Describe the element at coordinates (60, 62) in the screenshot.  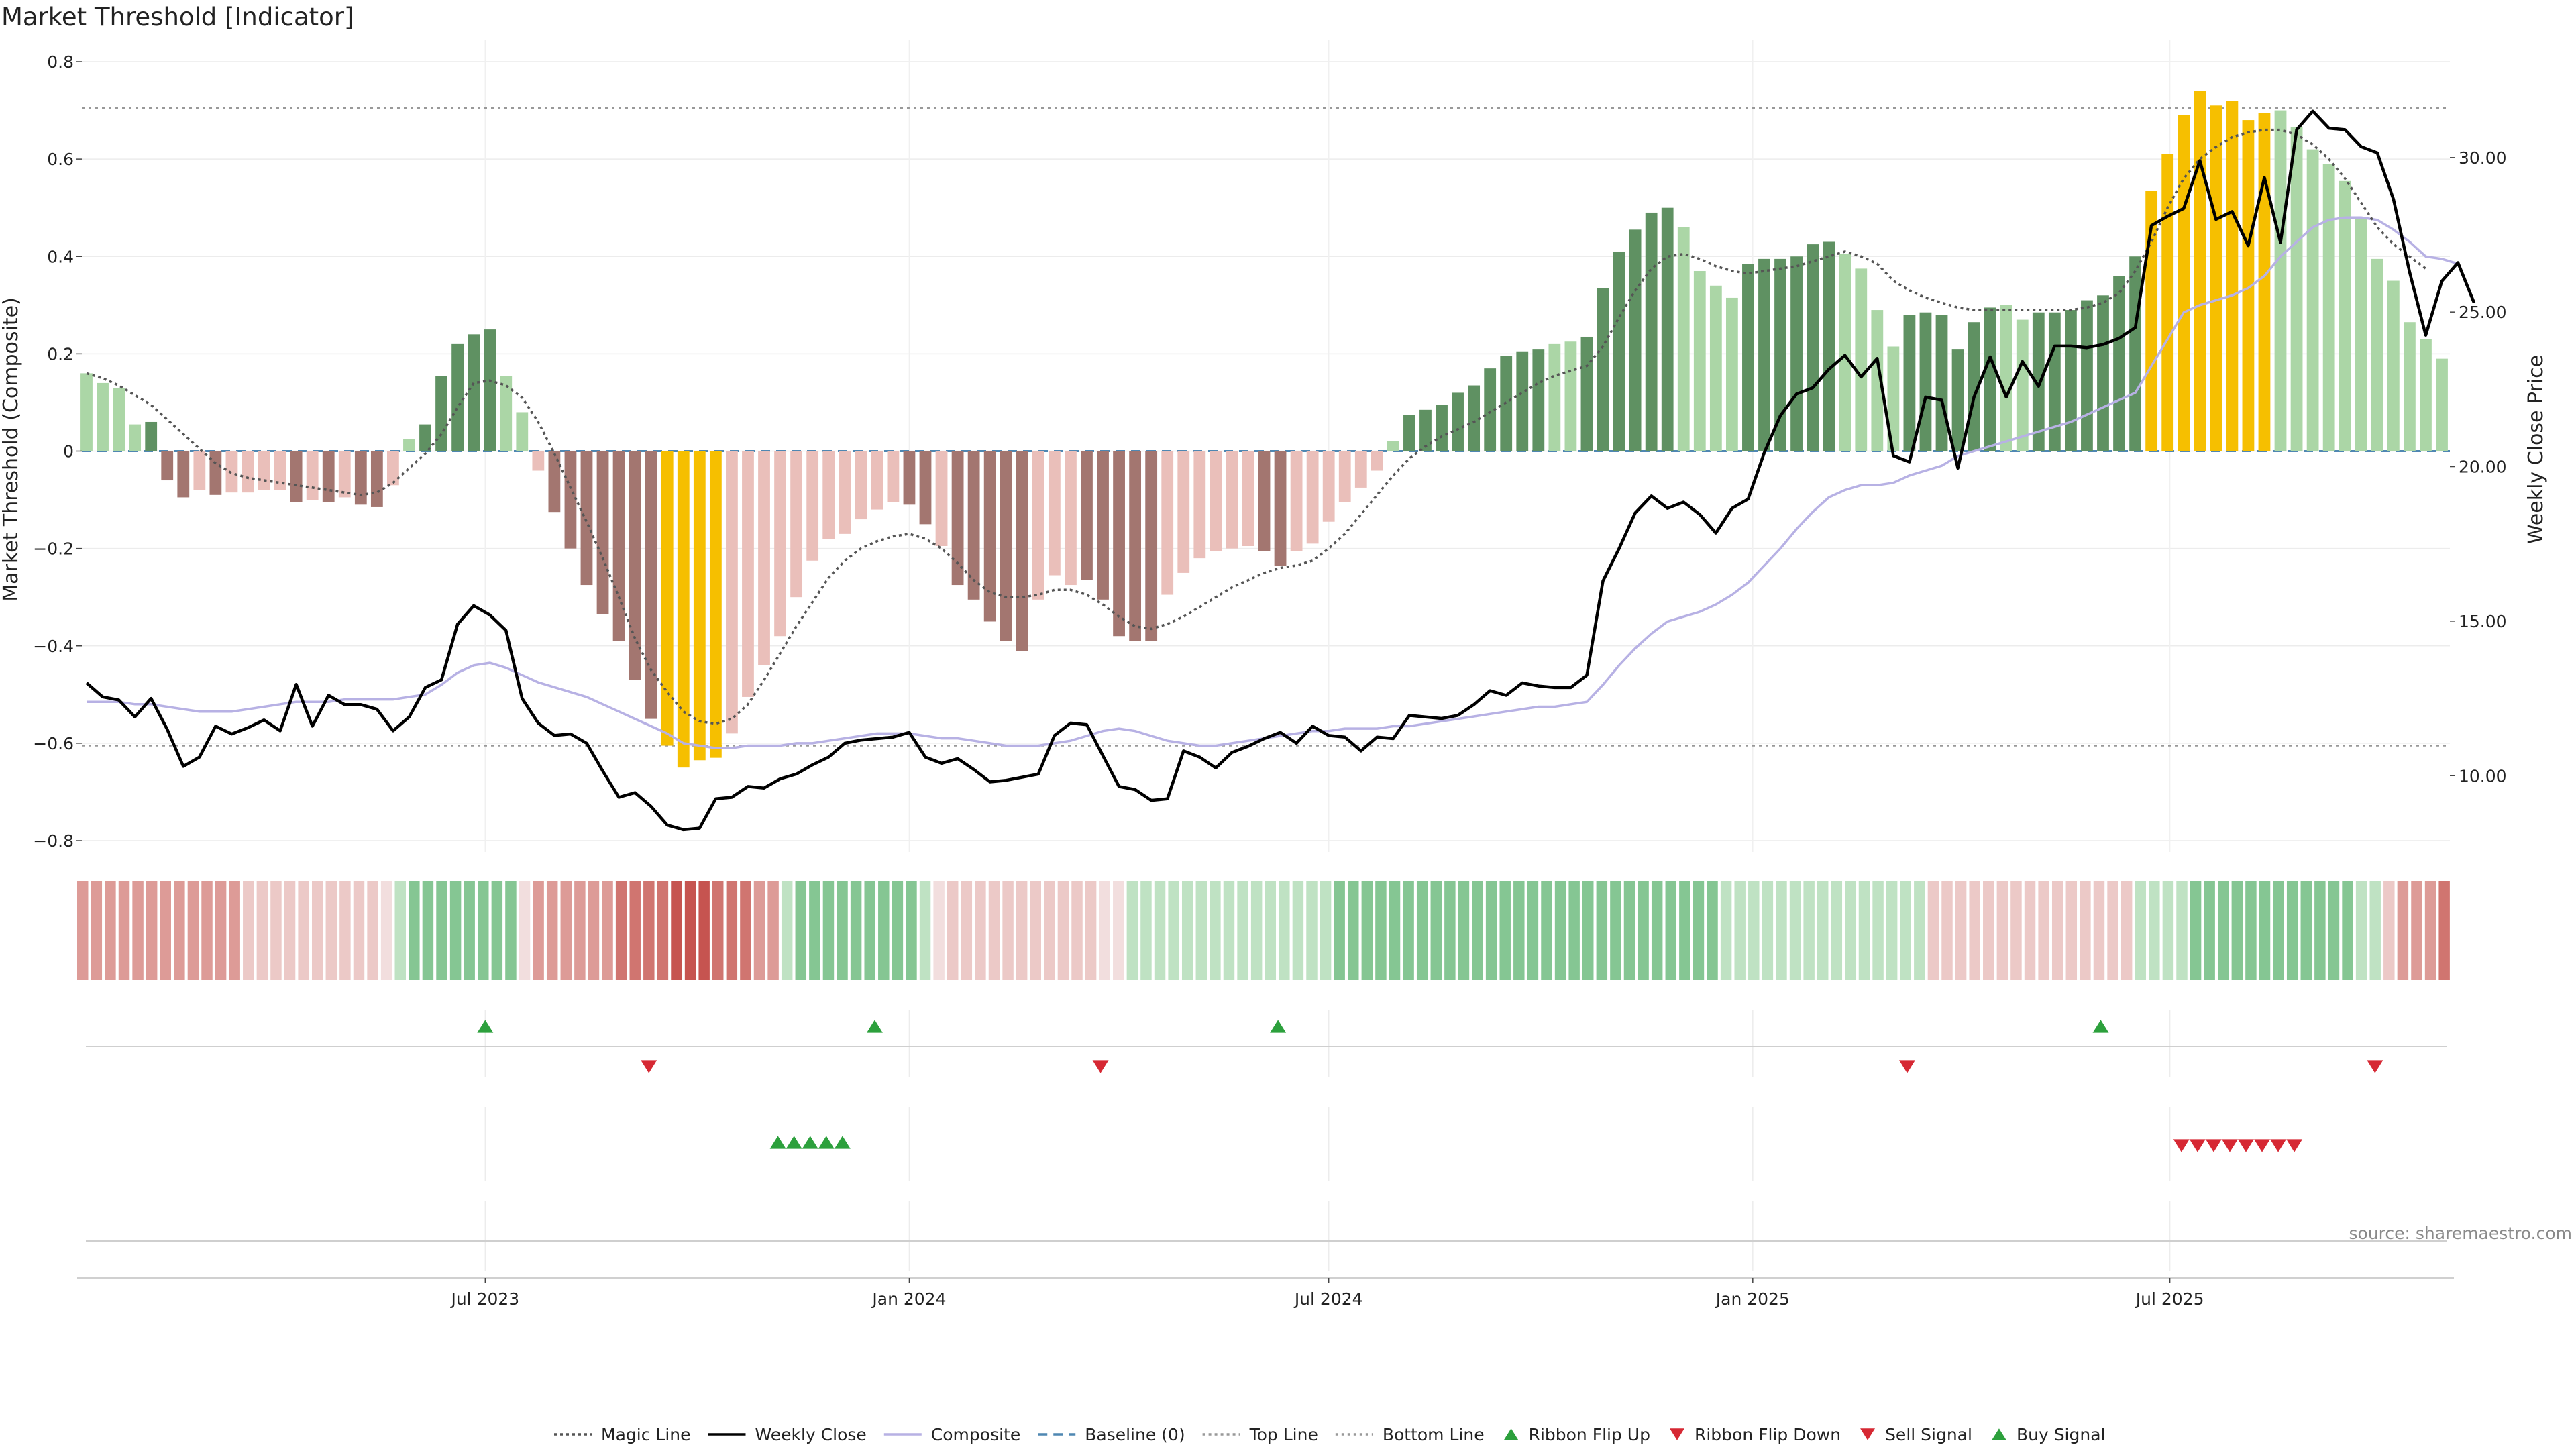
I see `left-tick-label: 0.8` at that location.